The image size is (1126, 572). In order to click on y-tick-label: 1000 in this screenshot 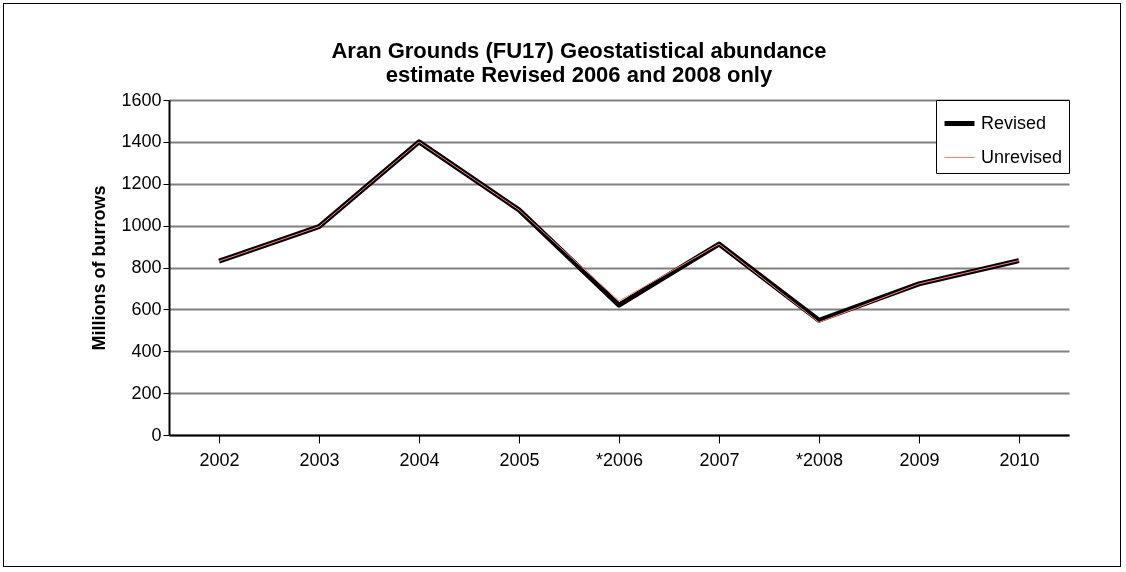, I will do `click(141, 225)`.